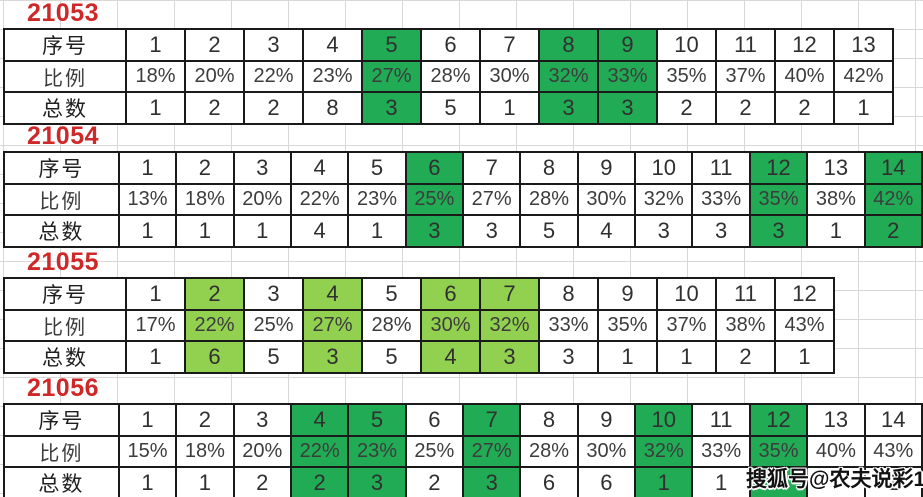 This screenshot has height=497, width=923. What do you see at coordinates (155, 325) in the screenshot?
I see `ratio-cell: 17%` at bounding box center [155, 325].